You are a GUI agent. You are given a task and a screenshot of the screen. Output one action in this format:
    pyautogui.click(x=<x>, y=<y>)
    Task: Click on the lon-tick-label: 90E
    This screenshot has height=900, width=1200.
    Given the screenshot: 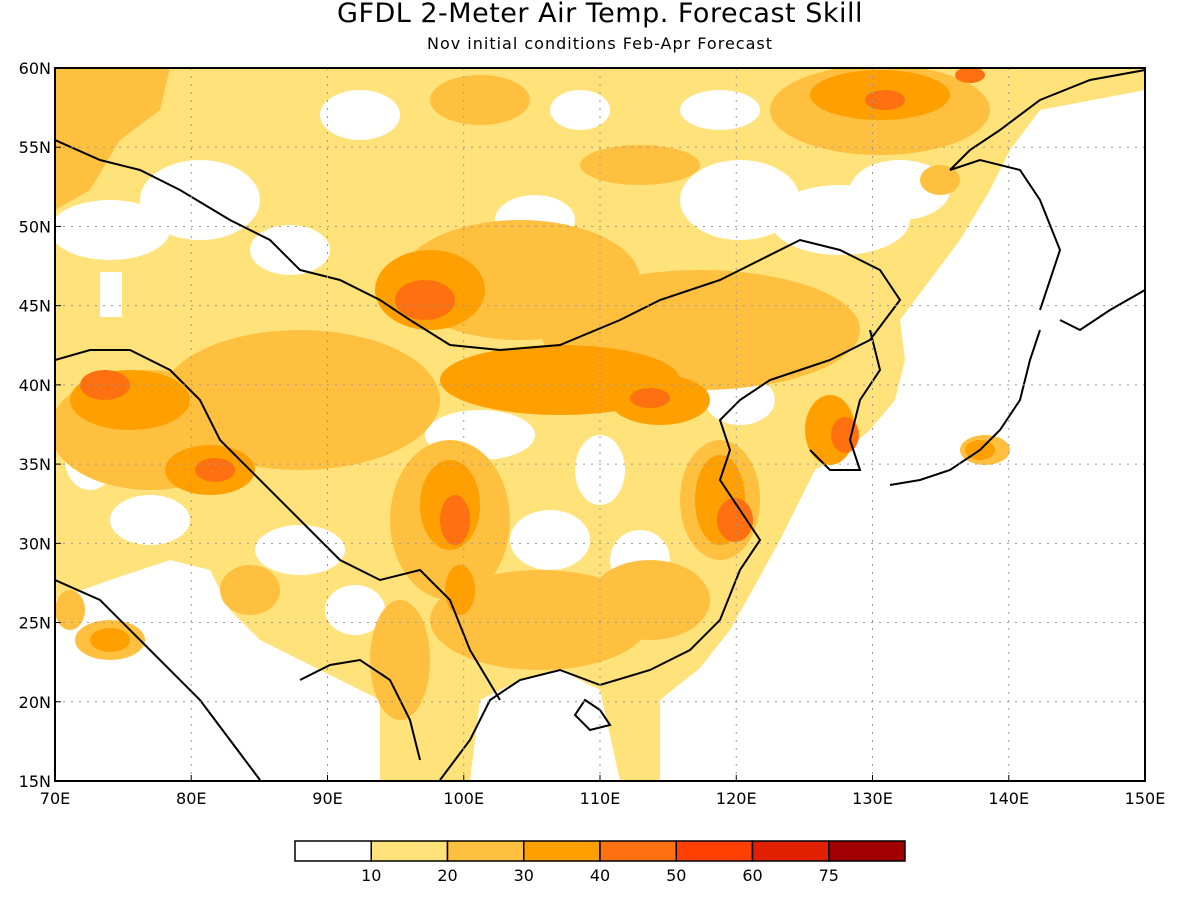 What is the action you would take?
    pyautogui.click(x=327, y=798)
    